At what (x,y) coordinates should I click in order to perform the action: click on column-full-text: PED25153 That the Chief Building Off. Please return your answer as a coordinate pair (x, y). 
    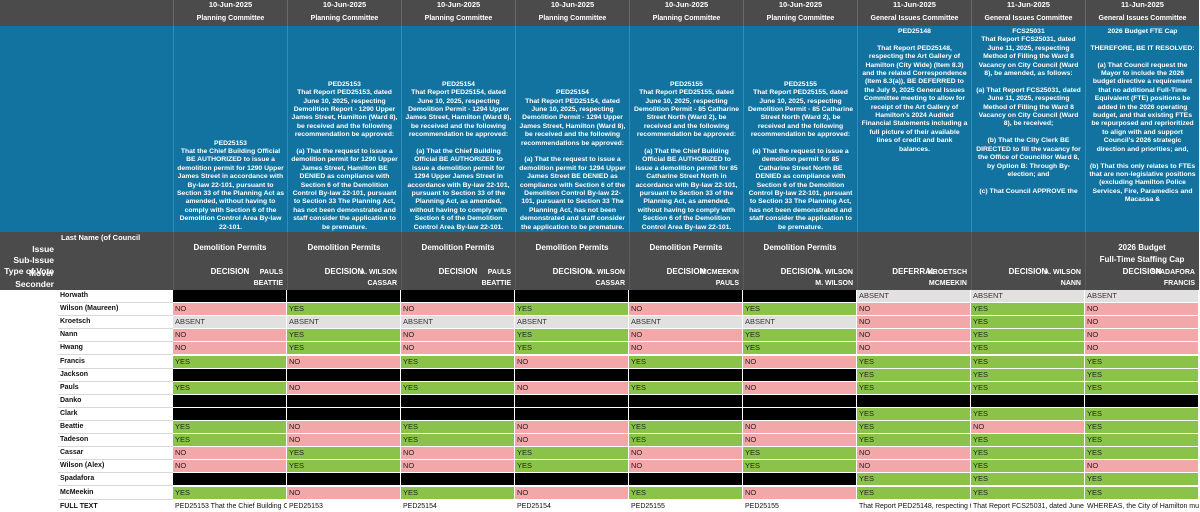
    Looking at the image, I should click on (230, 506).